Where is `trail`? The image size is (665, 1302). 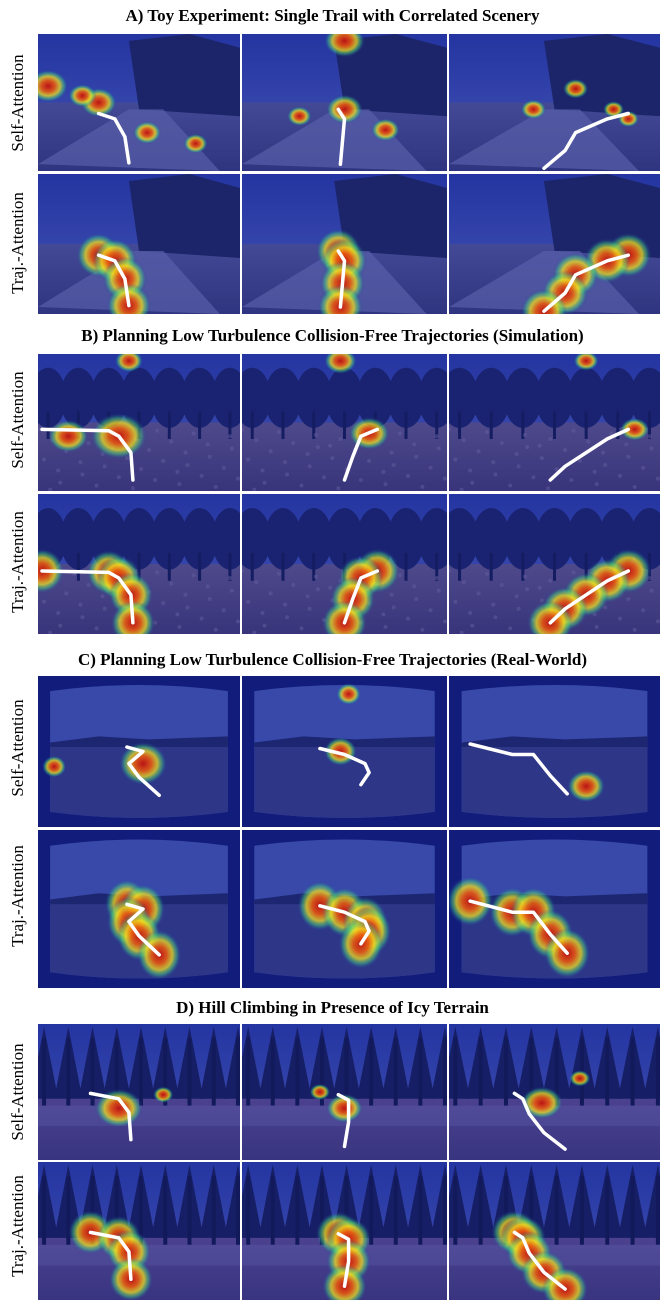 trail is located at coordinates (129, 140).